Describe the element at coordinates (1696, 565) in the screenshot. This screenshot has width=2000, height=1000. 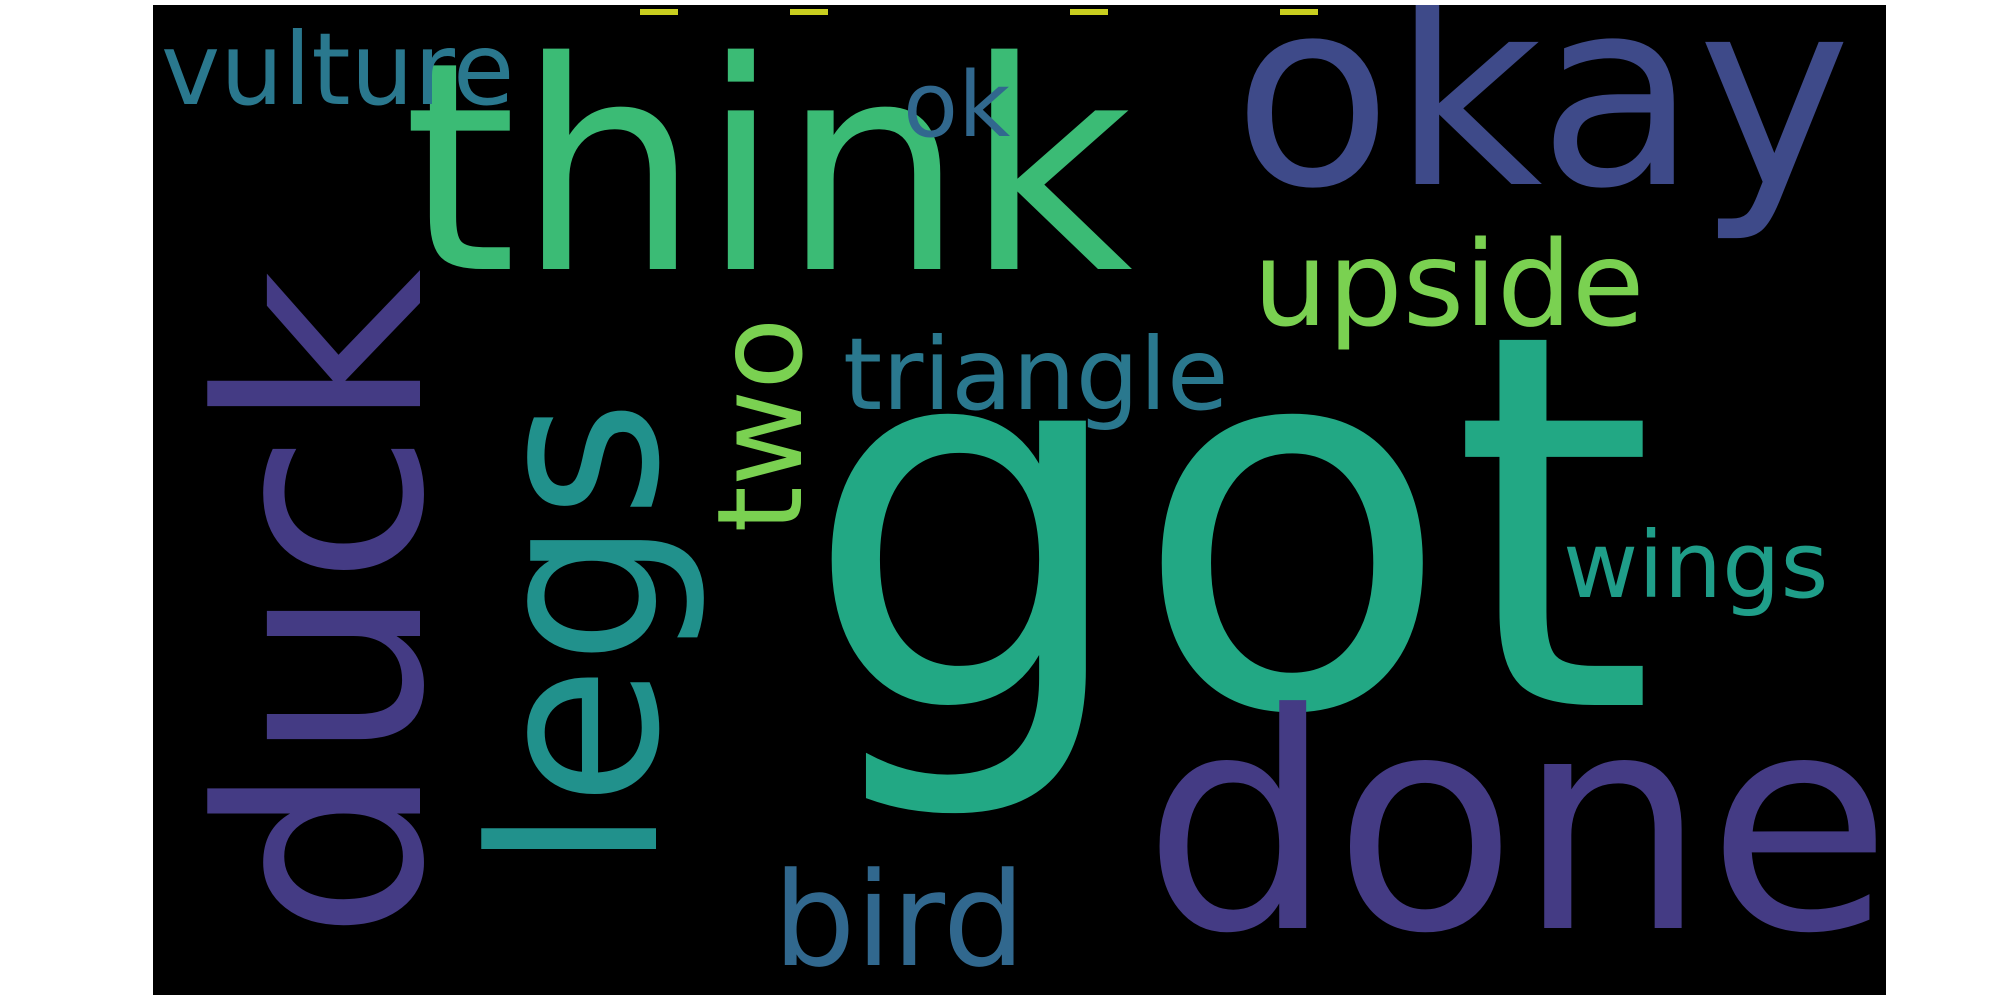
I see `word-wings: wings` at that location.